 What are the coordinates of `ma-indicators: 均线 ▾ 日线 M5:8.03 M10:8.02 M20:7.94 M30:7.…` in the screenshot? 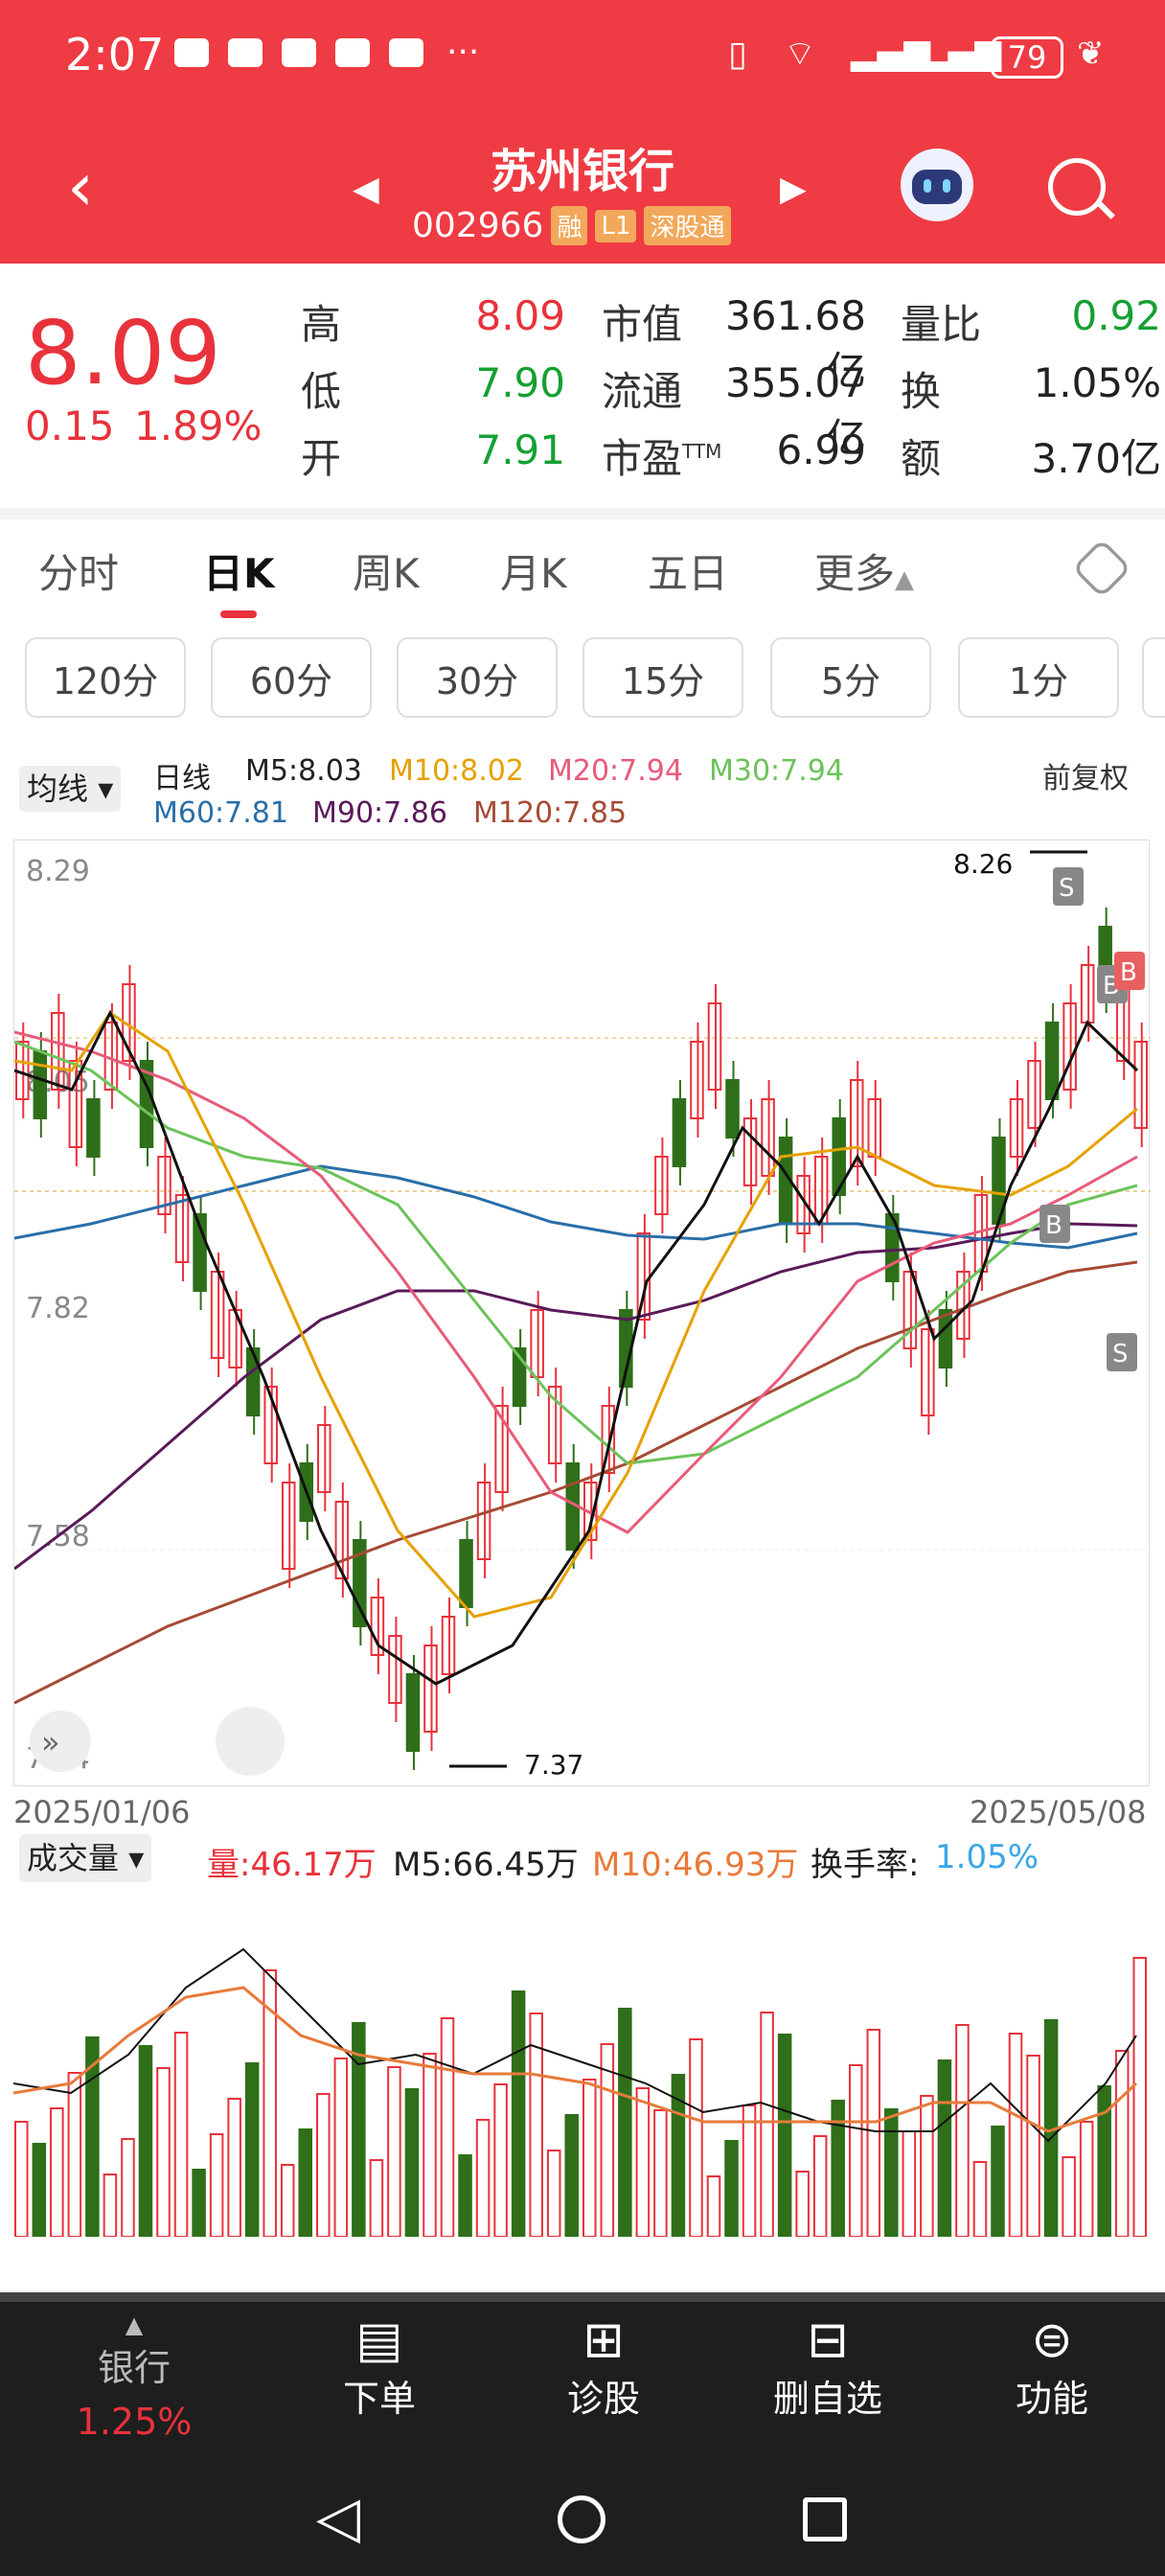 It's located at (582, 791).